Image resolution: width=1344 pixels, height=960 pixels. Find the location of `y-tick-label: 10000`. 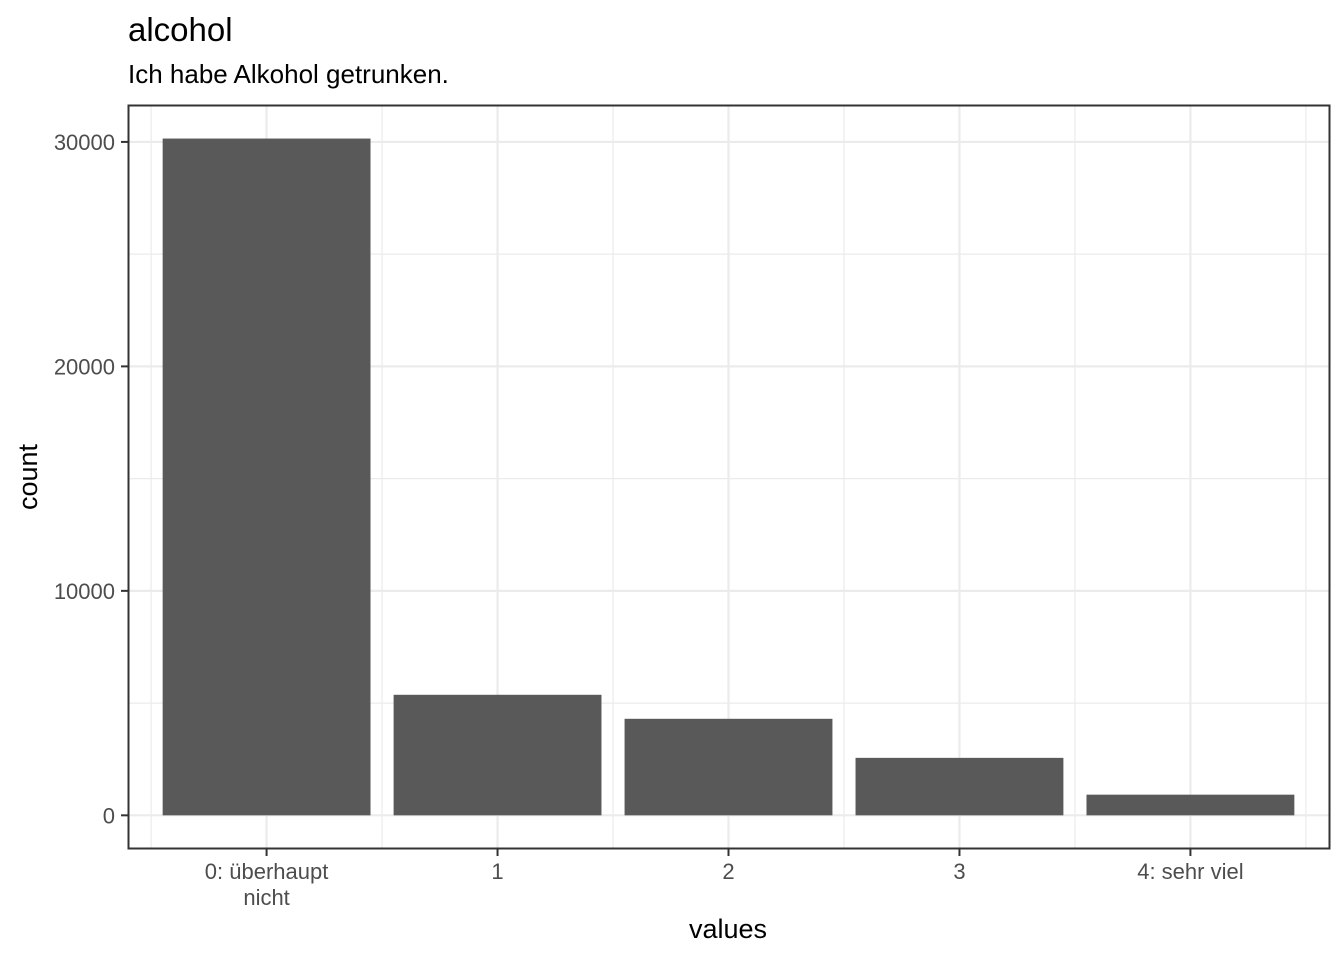

y-tick-label: 10000 is located at coordinates (84, 591).